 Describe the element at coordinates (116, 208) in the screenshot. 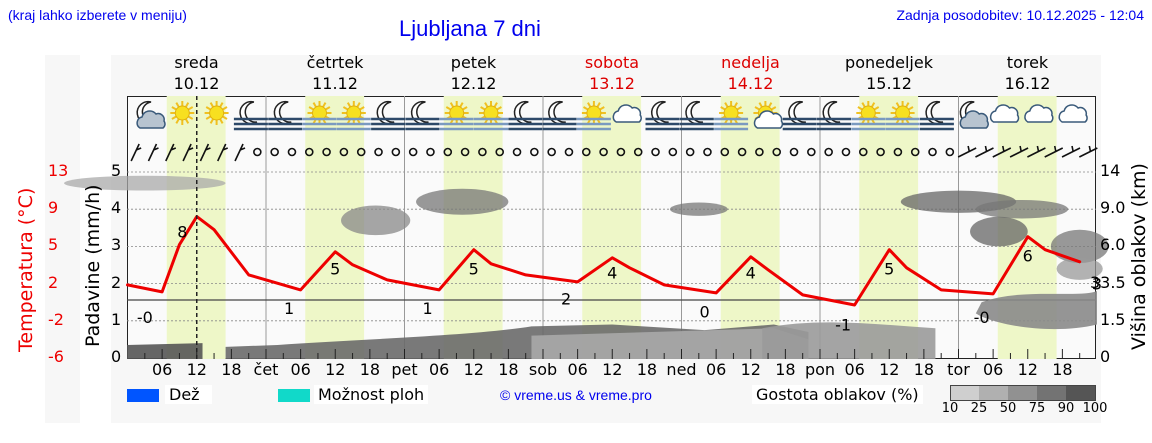

I see `precipitation-tick: 4` at that location.